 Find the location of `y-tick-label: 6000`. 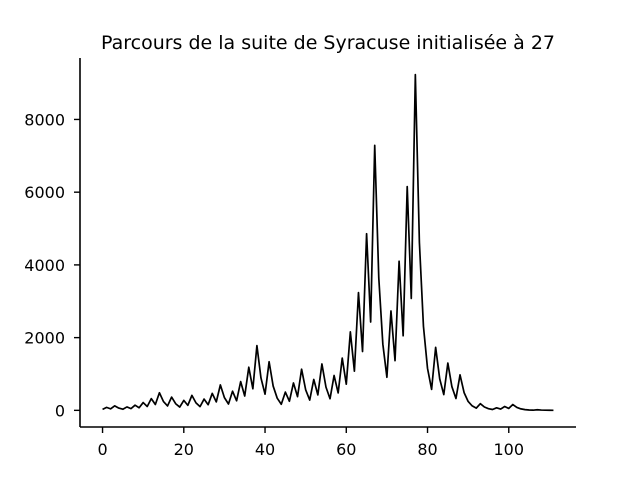

y-tick-label: 6000 is located at coordinates (44, 192).